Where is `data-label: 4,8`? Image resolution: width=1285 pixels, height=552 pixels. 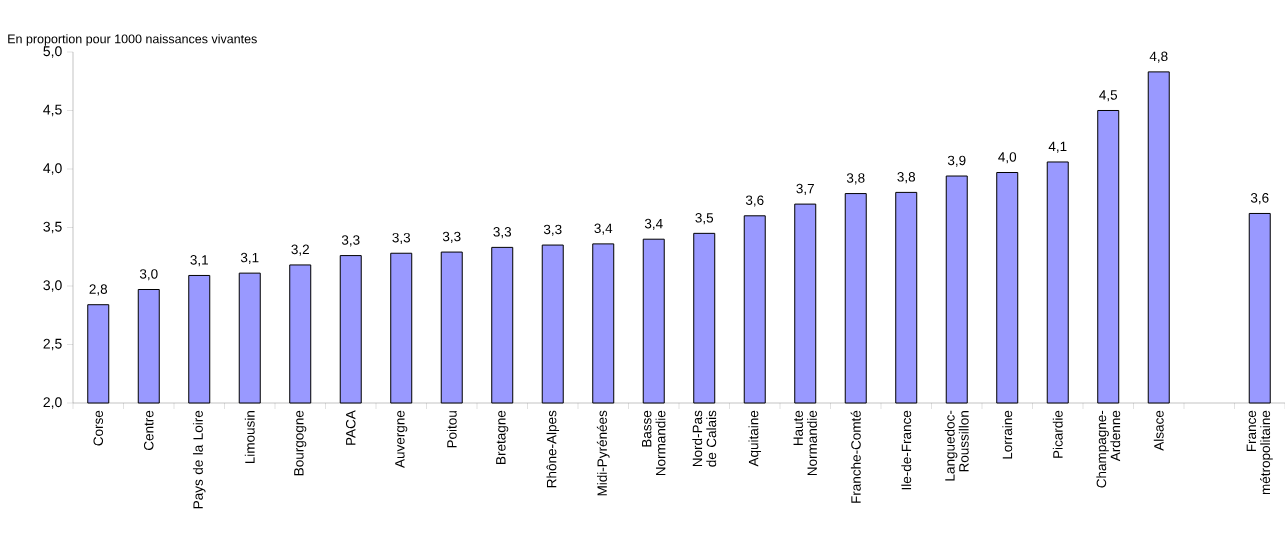
data-label: 4,8 is located at coordinates (1158, 57).